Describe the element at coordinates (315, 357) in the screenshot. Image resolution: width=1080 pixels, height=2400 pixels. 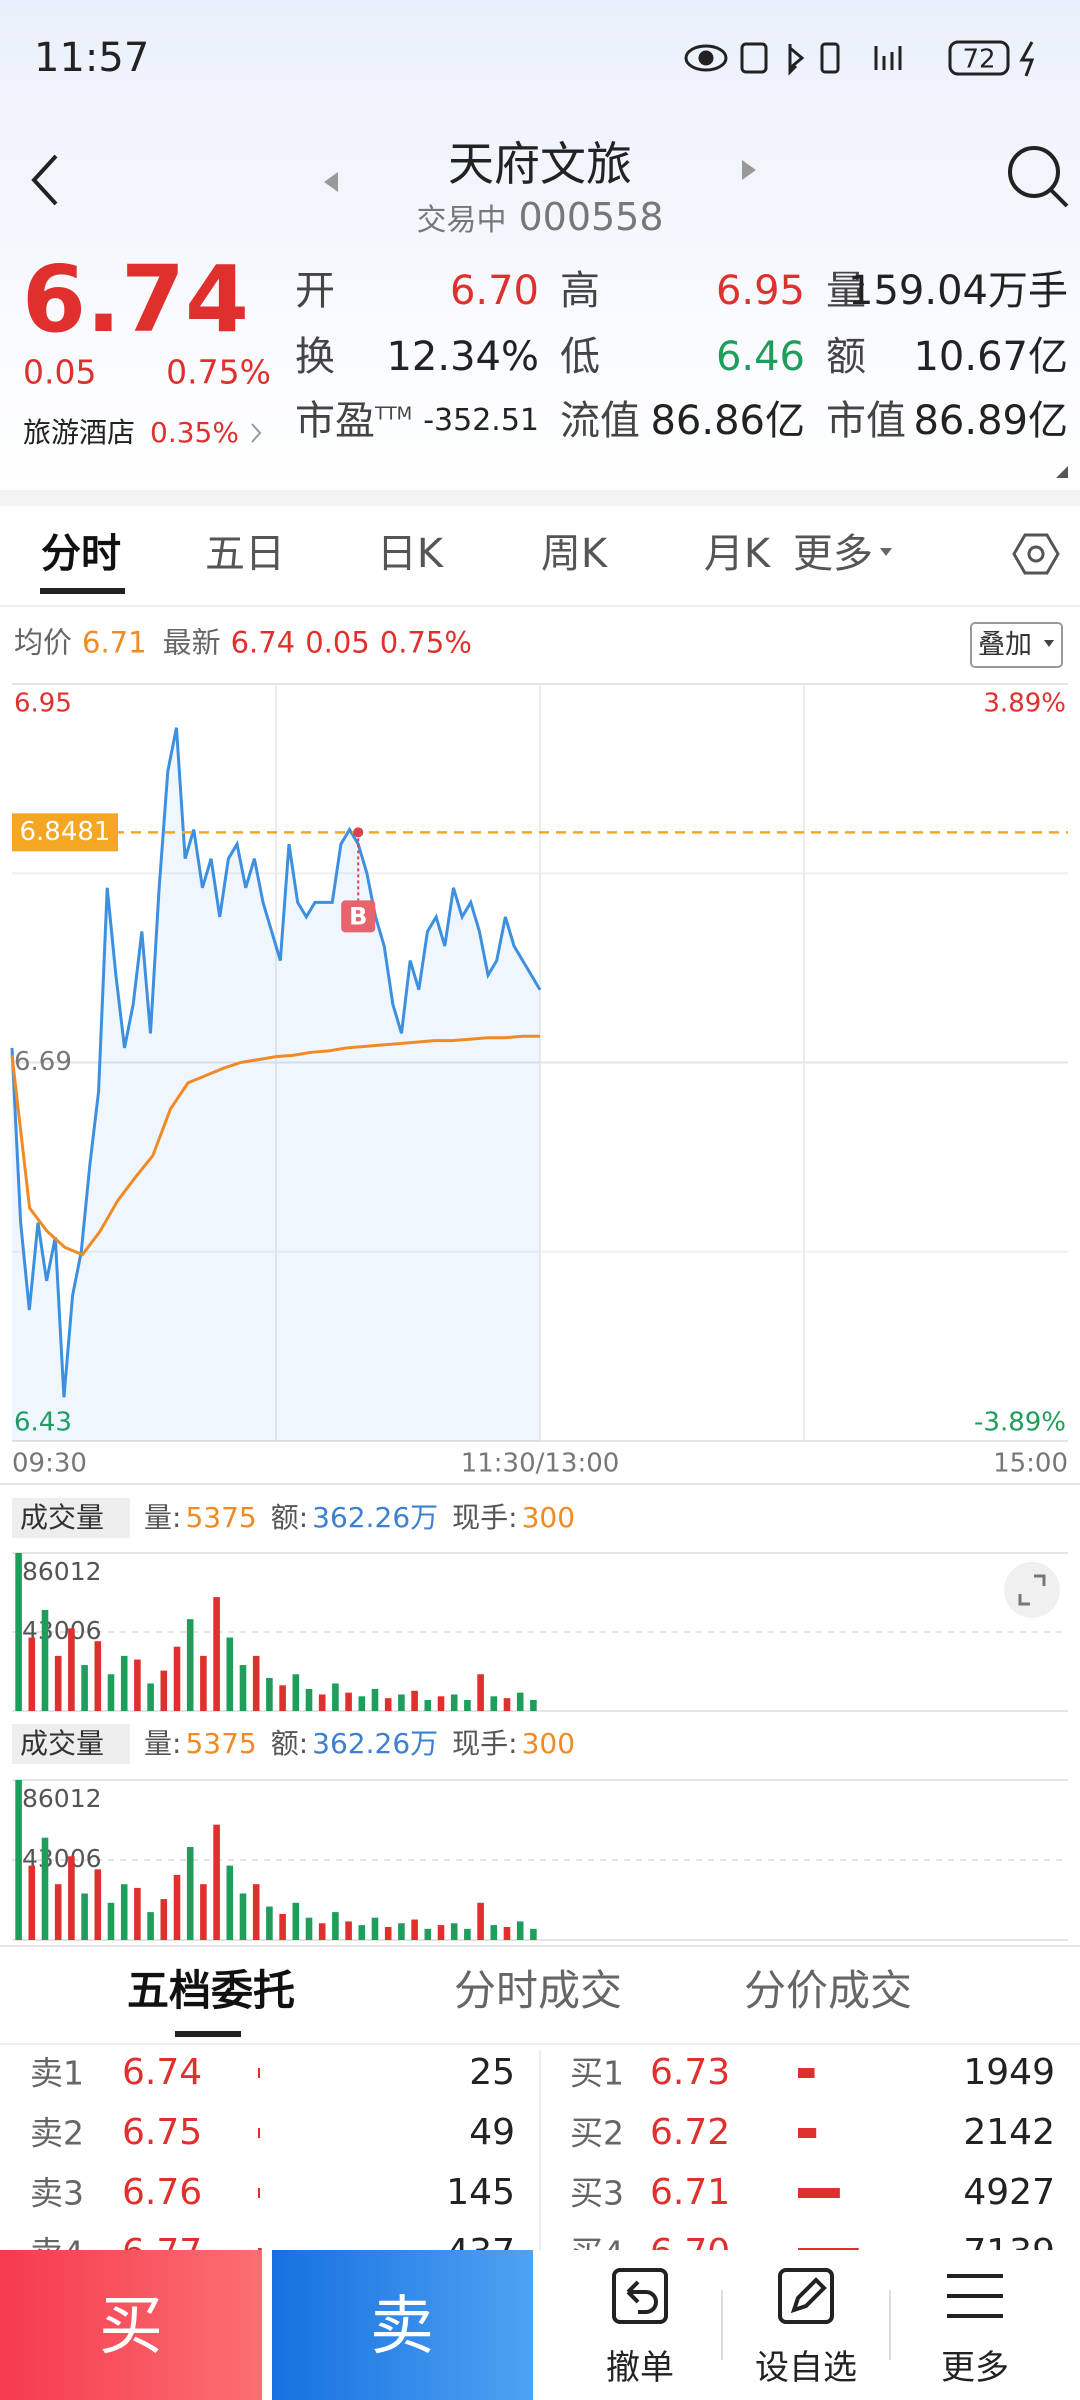
I see `stat-label: 换` at that location.